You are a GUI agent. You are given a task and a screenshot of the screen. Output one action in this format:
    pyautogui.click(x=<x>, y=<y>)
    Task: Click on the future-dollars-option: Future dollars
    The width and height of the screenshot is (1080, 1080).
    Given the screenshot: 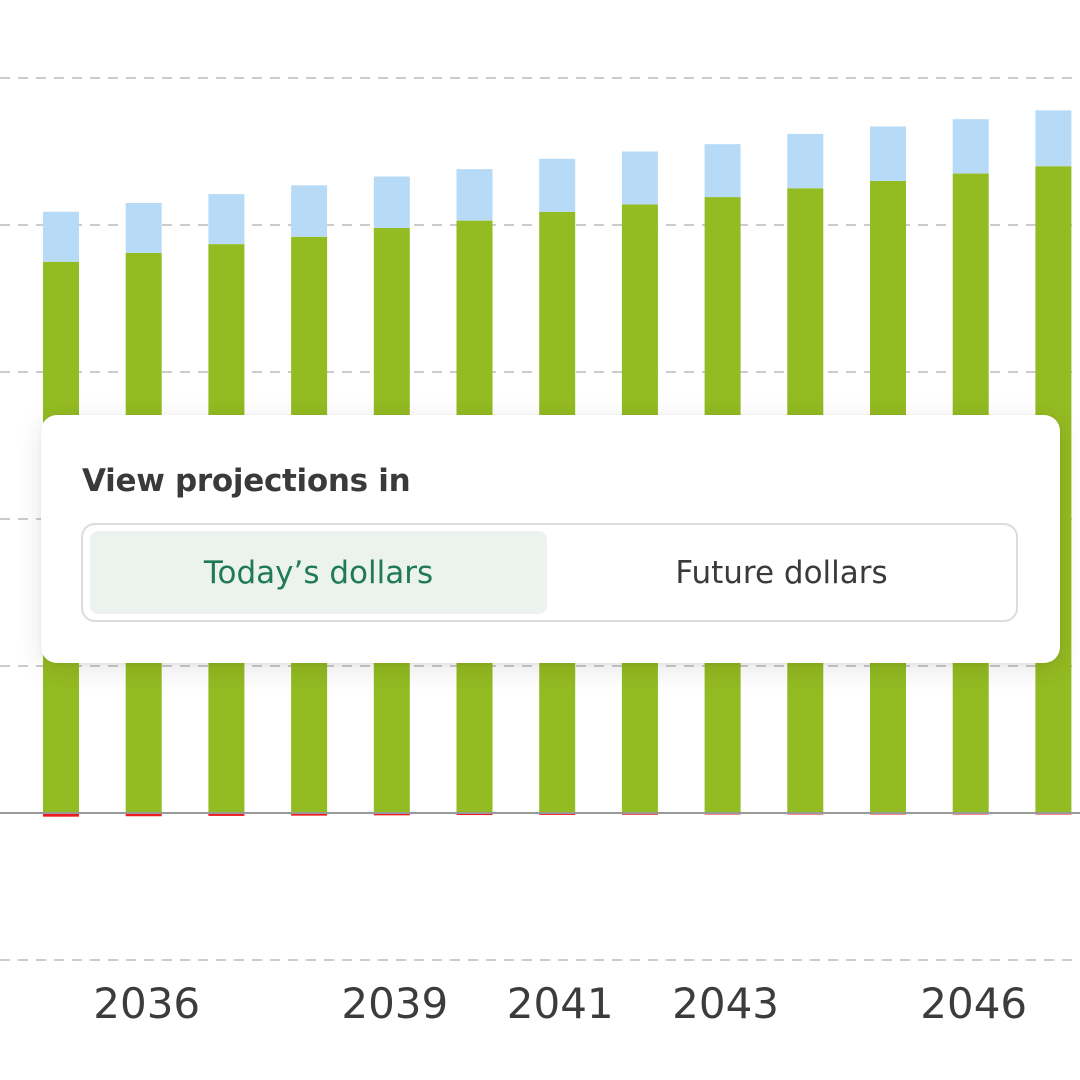 What is the action you would take?
    pyautogui.click(x=781, y=572)
    